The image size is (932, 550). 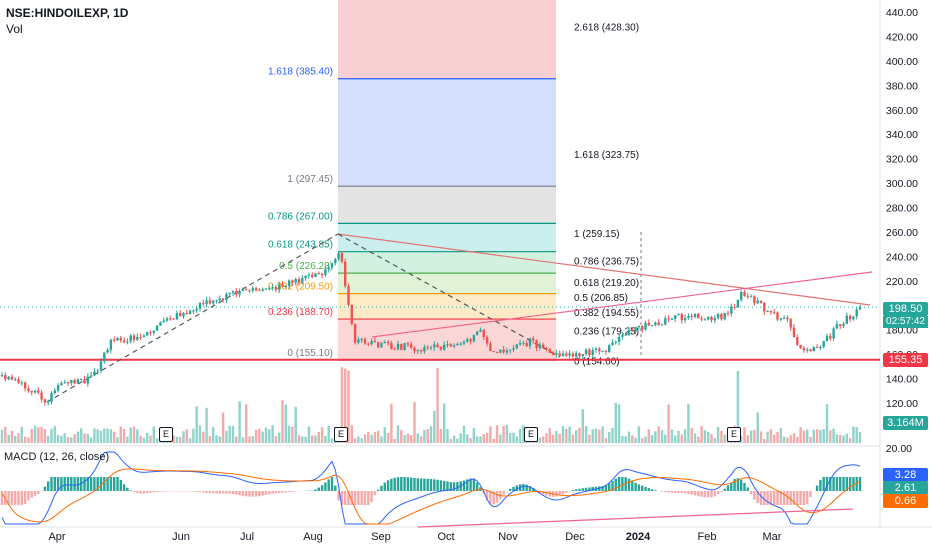 What do you see at coordinates (57, 457) in the screenshot?
I see `macd-title: MACD (12, 26, close)` at bounding box center [57, 457].